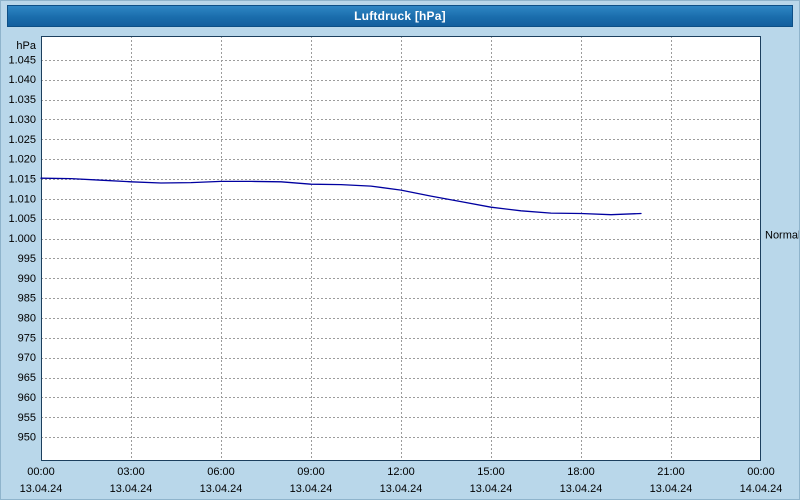 This screenshot has width=800, height=500. What do you see at coordinates (27, 358) in the screenshot?
I see `y-tick-label: 970` at bounding box center [27, 358].